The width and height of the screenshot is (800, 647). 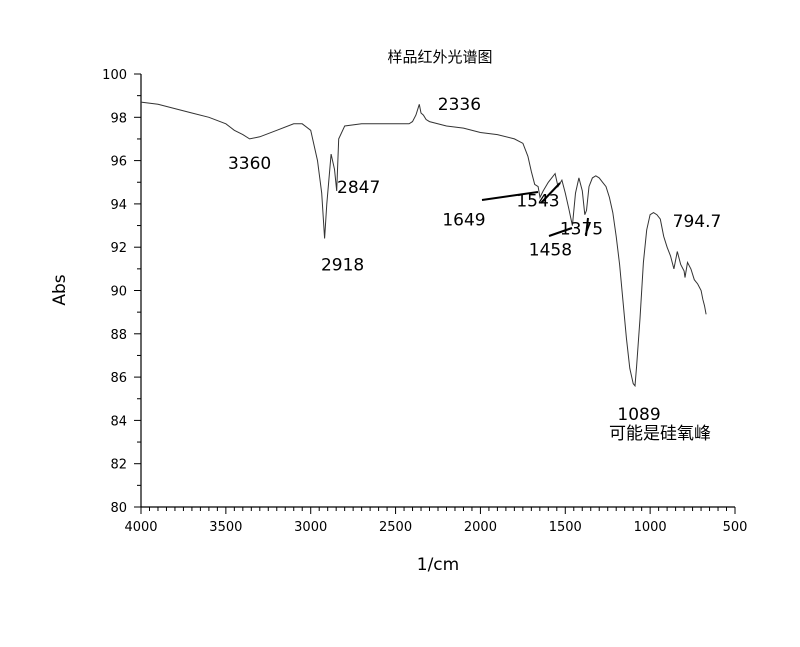 What do you see at coordinates (140, 527) in the screenshot?
I see `x-tick-label: 4000` at bounding box center [140, 527].